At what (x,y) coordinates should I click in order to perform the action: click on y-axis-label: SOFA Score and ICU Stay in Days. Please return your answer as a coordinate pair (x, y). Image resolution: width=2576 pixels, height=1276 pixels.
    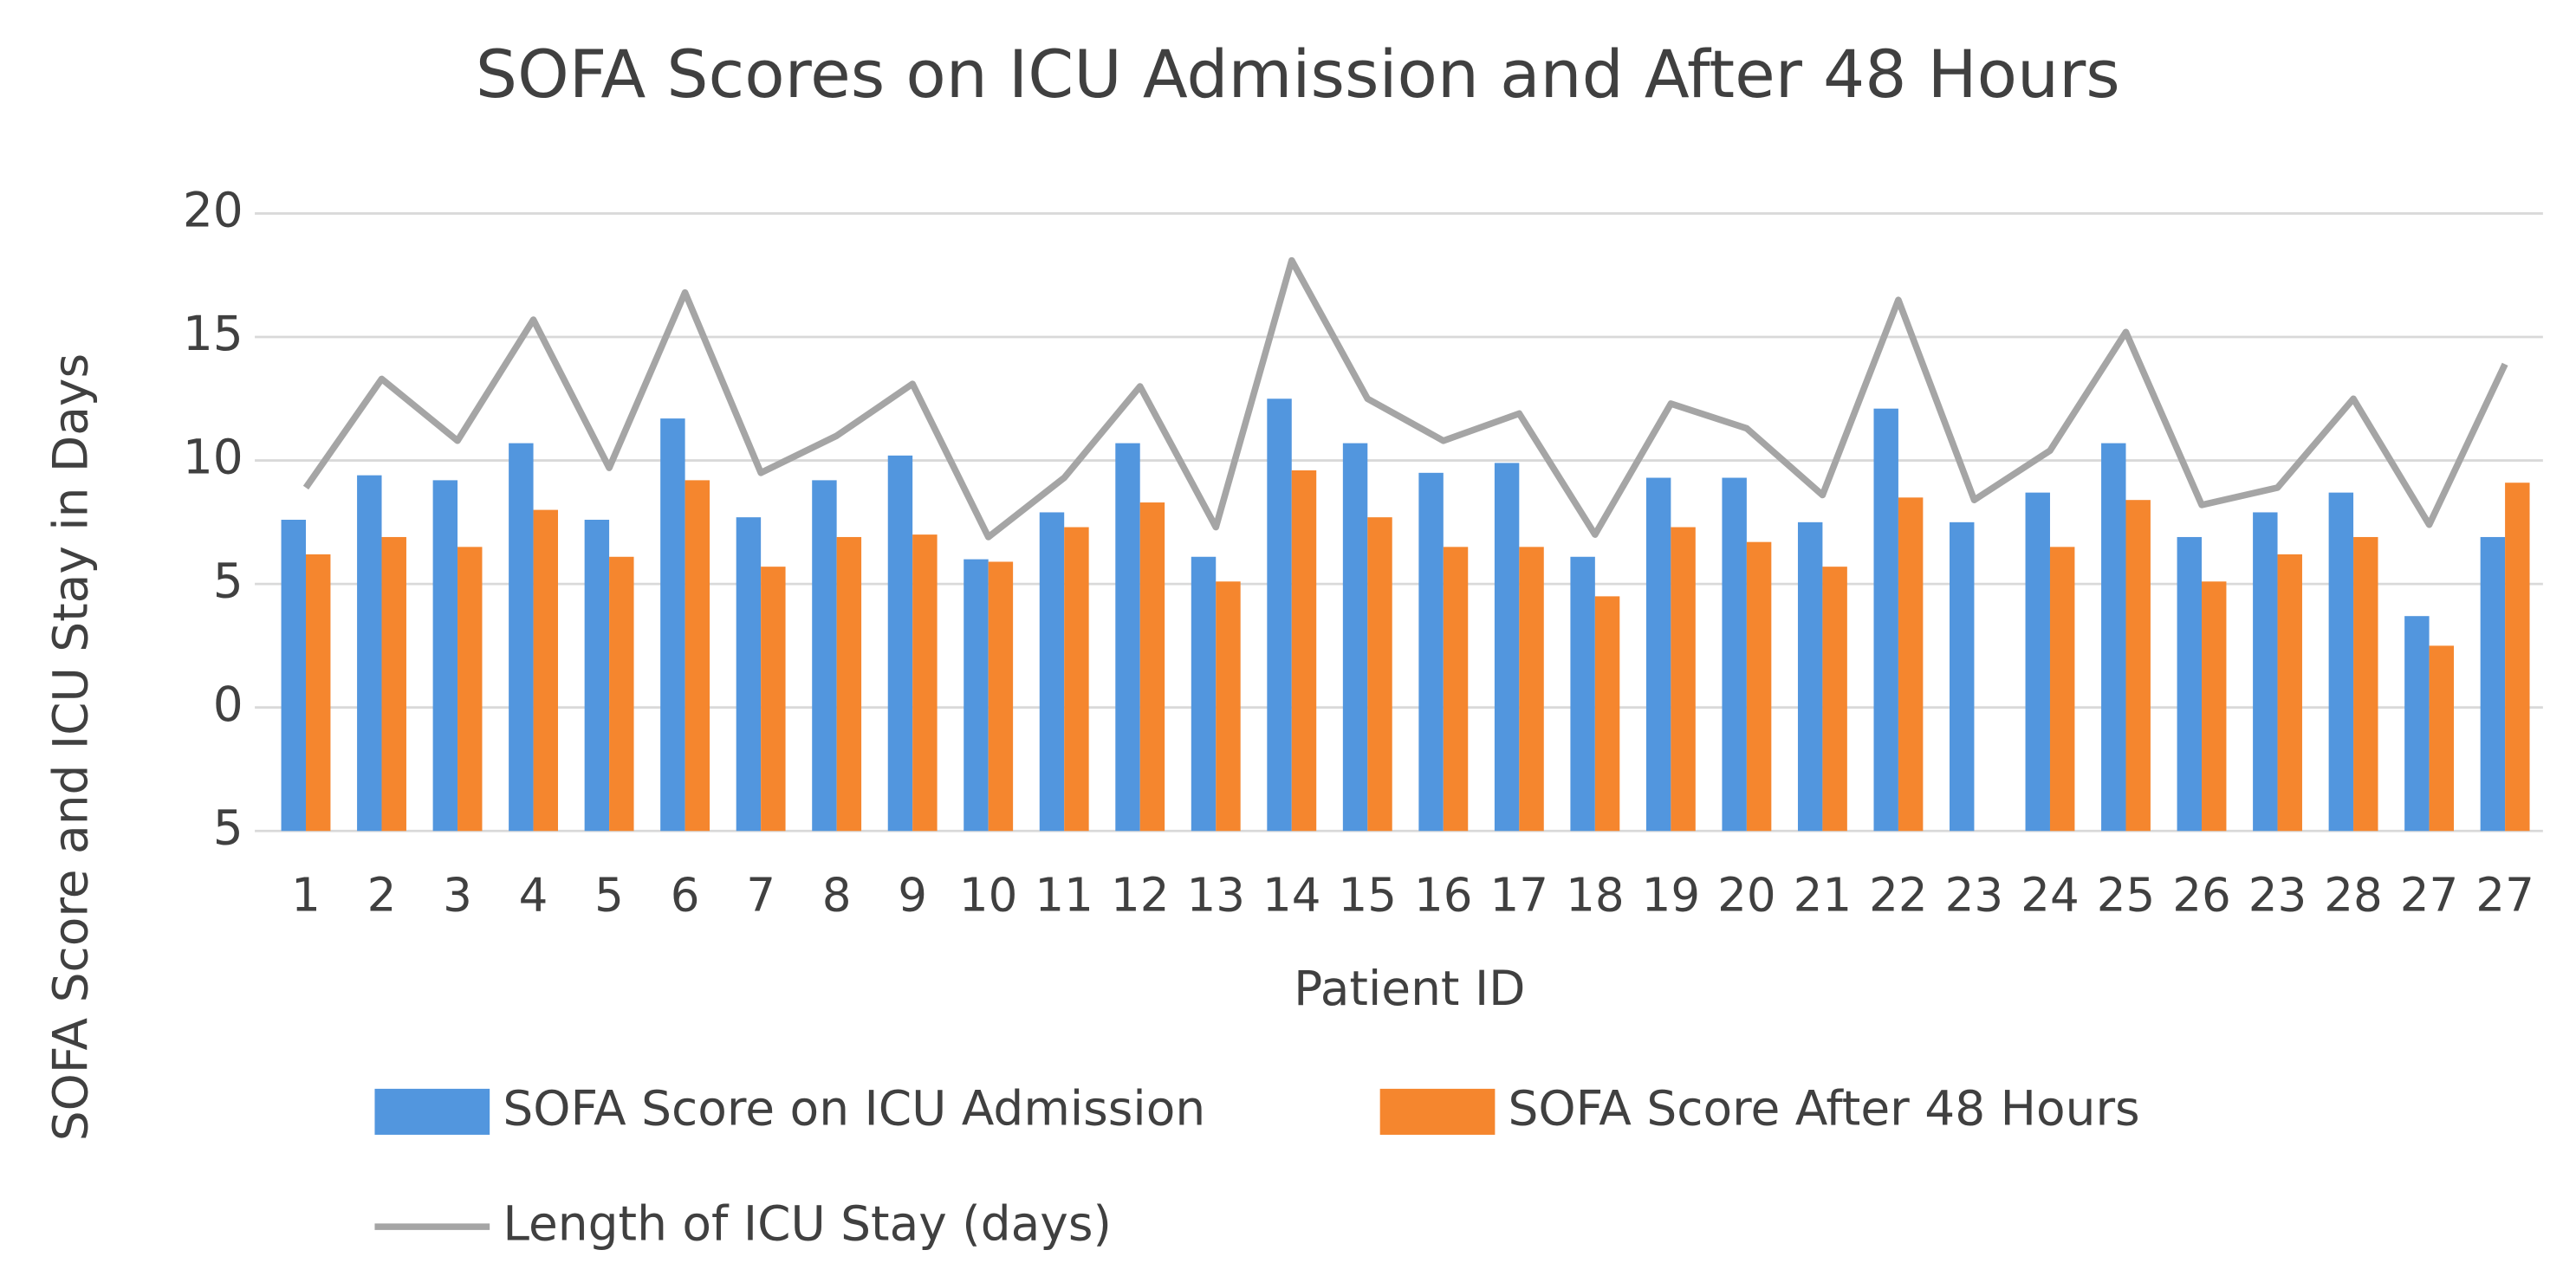
    Looking at the image, I should click on (71, 747).